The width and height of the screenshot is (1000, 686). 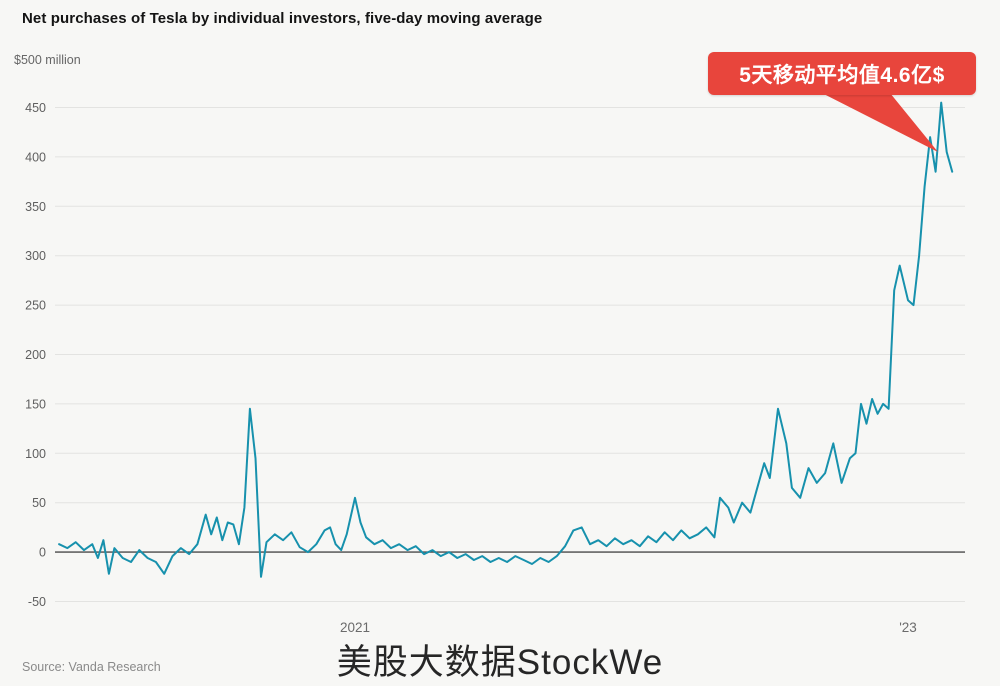 What do you see at coordinates (37, 602) in the screenshot?
I see `y-tick-label: -50` at bounding box center [37, 602].